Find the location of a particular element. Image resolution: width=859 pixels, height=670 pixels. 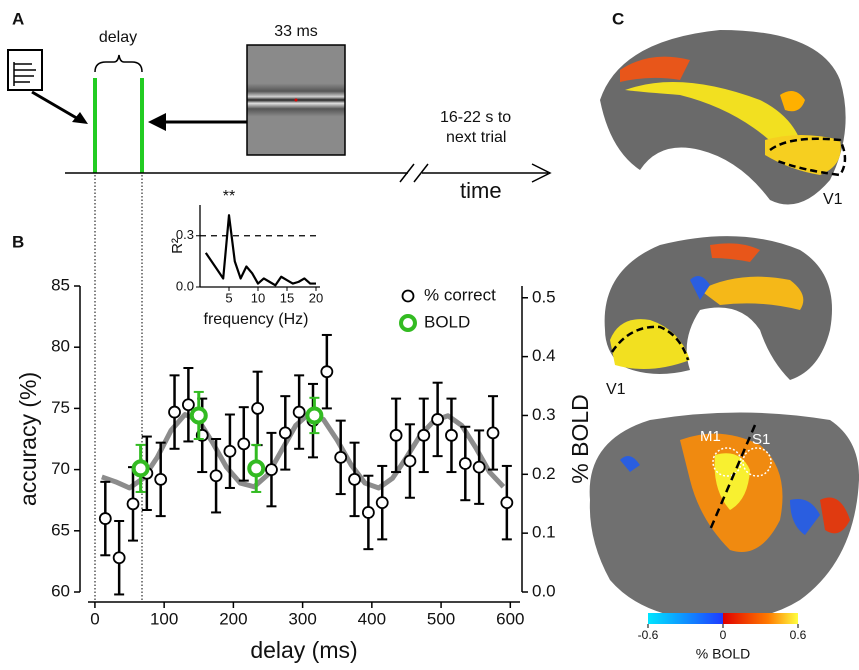

y2-tick-label: 0.3 is located at coordinates (544, 414).